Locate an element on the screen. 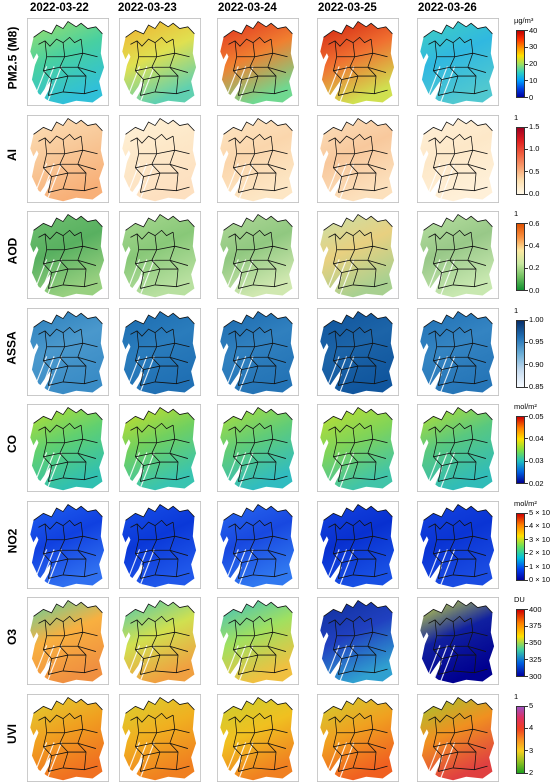 The width and height of the screenshot is (550, 782). row-label: AOD is located at coordinates (12, 251).